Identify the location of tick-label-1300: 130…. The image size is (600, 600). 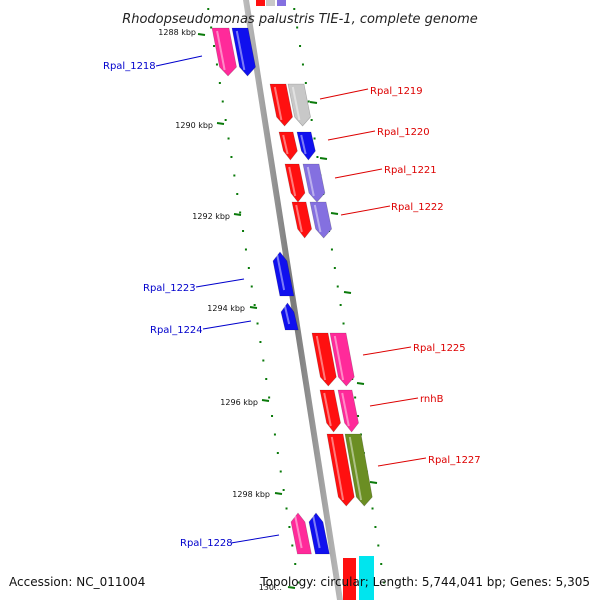
(270, 587).